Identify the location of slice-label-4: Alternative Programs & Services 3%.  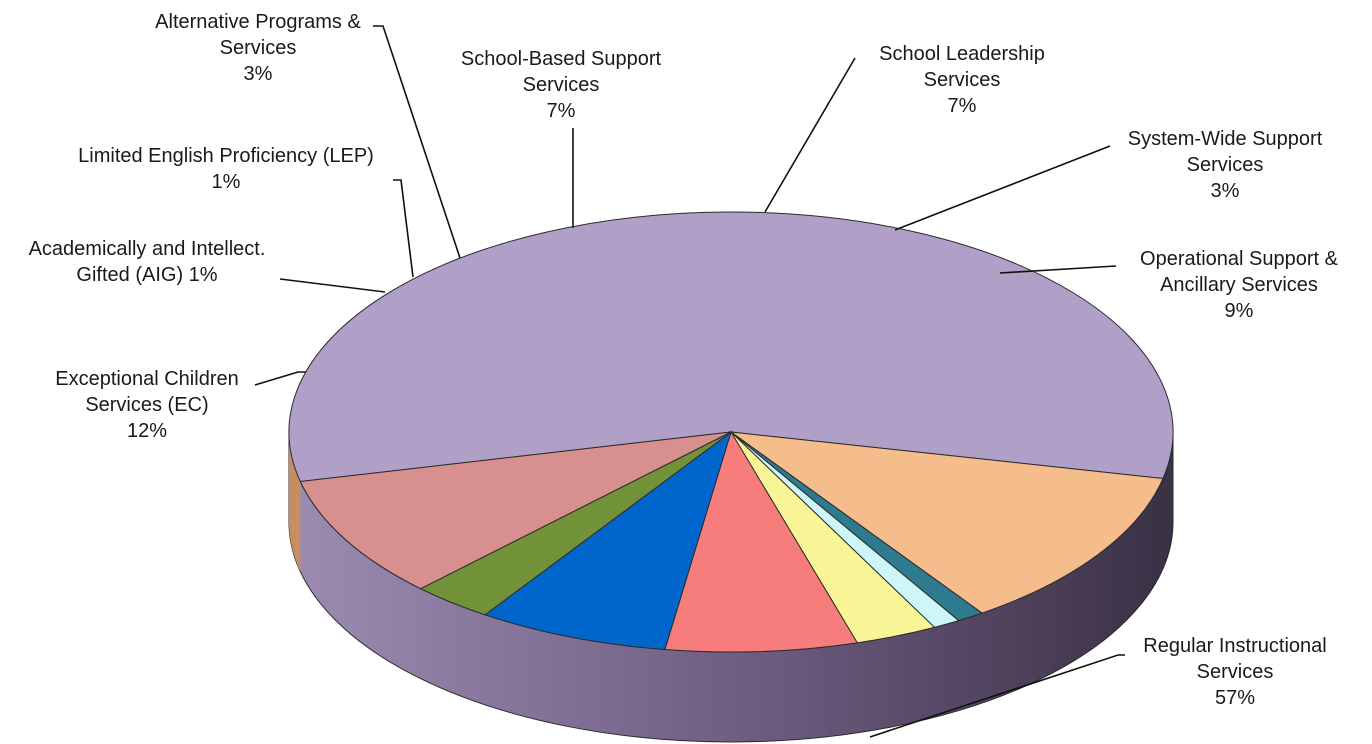
(258, 48).